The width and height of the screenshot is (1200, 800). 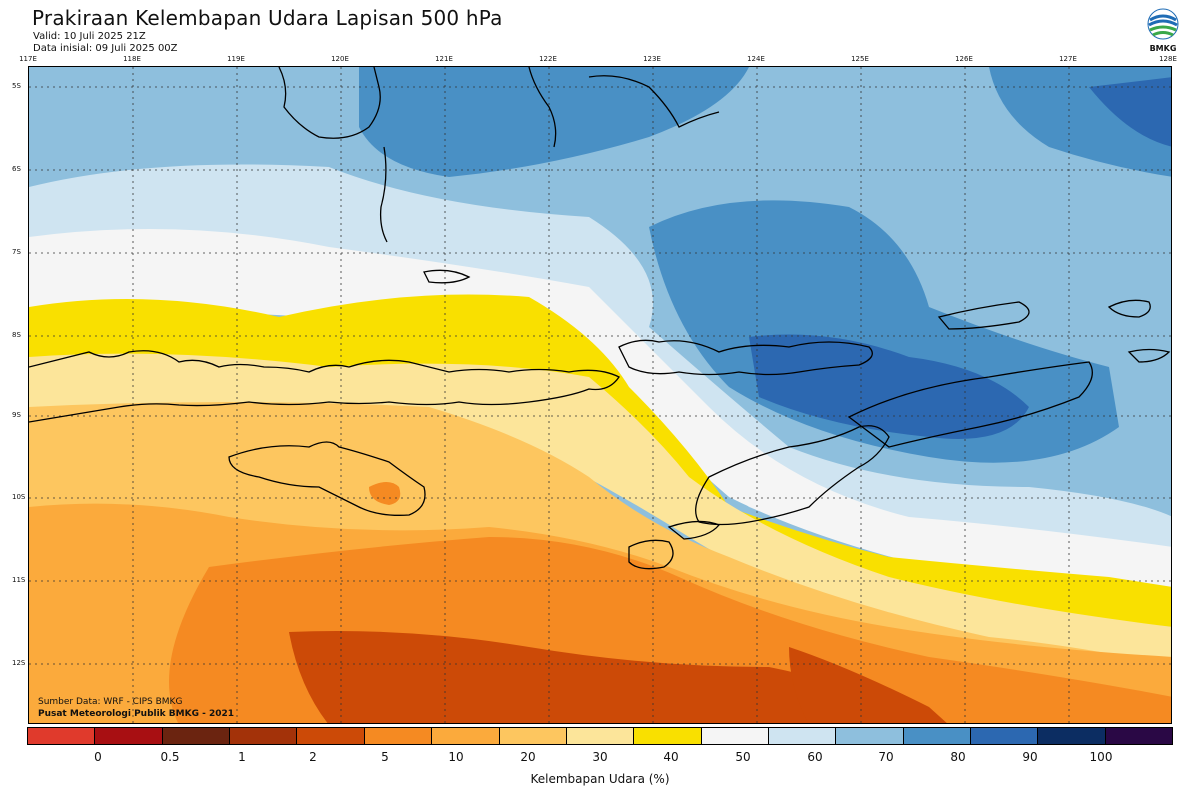 I want to click on lat-tick: 11S, so click(x=19, y=580).